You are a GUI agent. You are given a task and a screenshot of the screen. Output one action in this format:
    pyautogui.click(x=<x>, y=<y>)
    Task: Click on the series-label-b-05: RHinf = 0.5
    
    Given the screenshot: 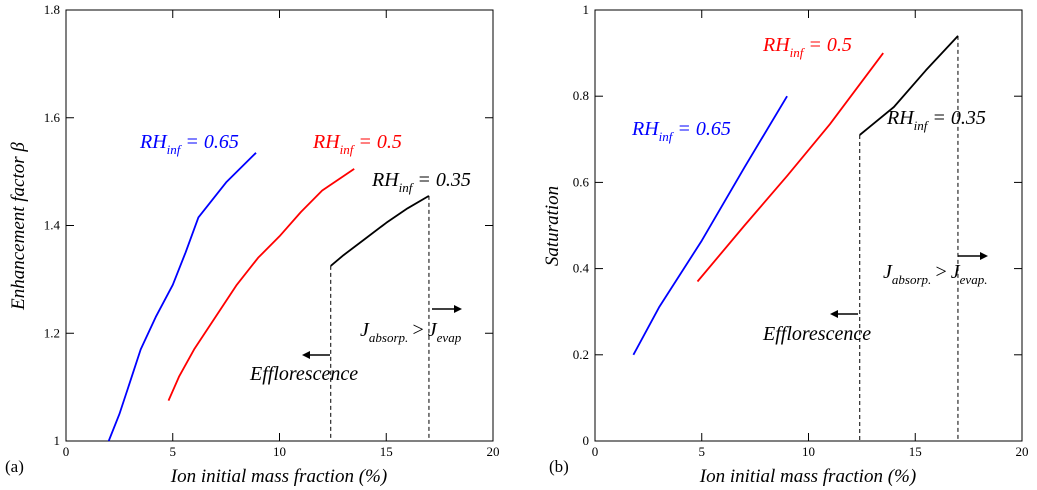 What is the action you would take?
    pyautogui.click(x=807, y=47)
    